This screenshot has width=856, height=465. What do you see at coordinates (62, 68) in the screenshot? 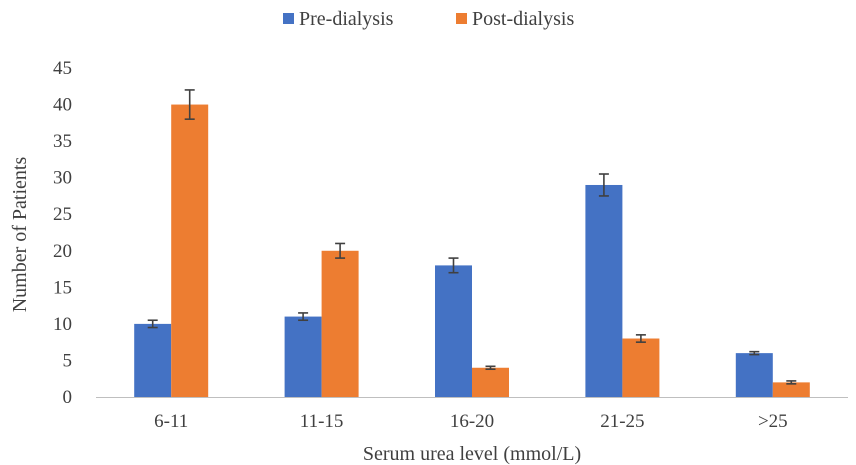
I see `y-tick-label: 45` at bounding box center [62, 68].